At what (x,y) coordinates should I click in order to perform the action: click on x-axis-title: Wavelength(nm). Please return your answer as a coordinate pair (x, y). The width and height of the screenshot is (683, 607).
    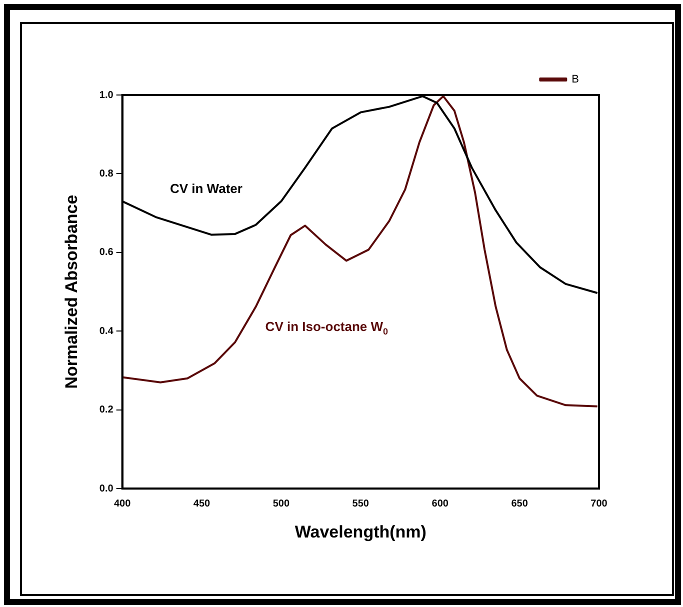
    Looking at the image, I should click on (360, 532).